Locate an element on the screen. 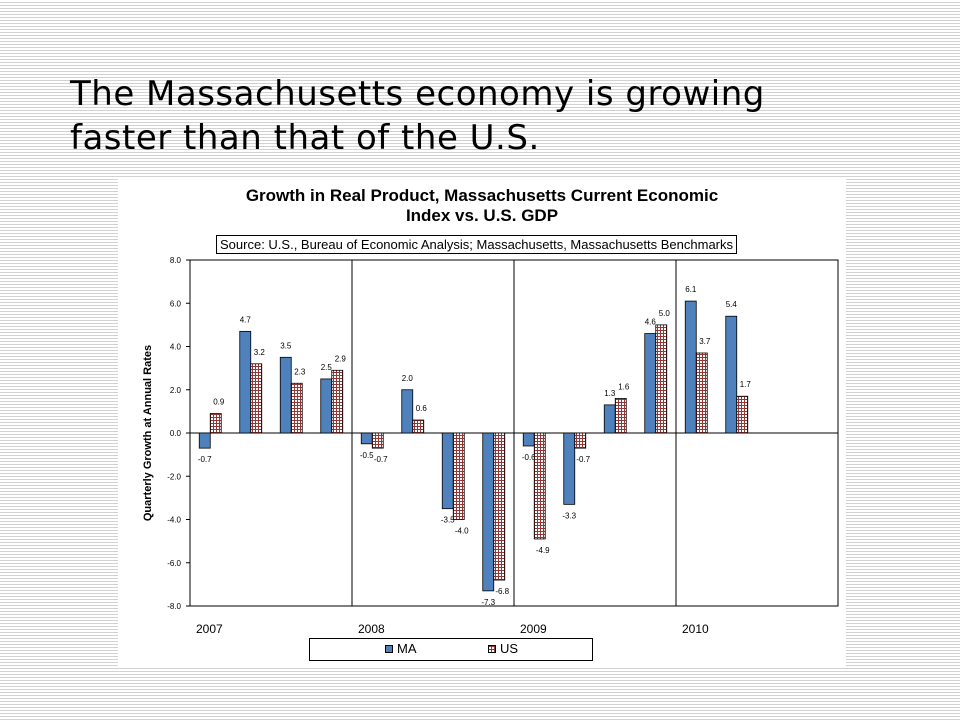 The image size is (960, 720). data-label-ma: -0.7 is located at coordinates (205, 459).